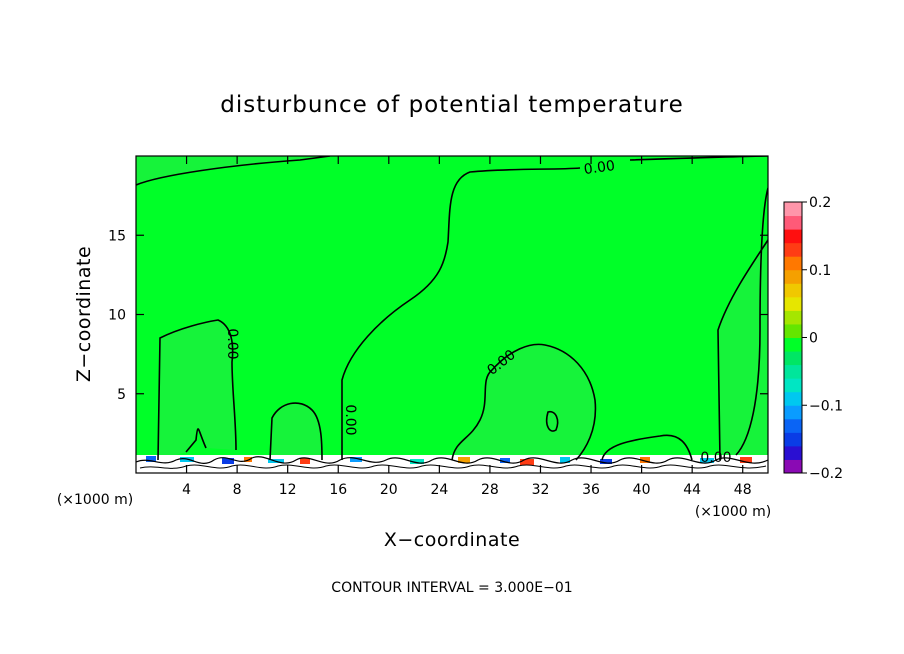  Describe the element at coordinates (452, 464) in the screenshot. I see `surface-layer` at that location.